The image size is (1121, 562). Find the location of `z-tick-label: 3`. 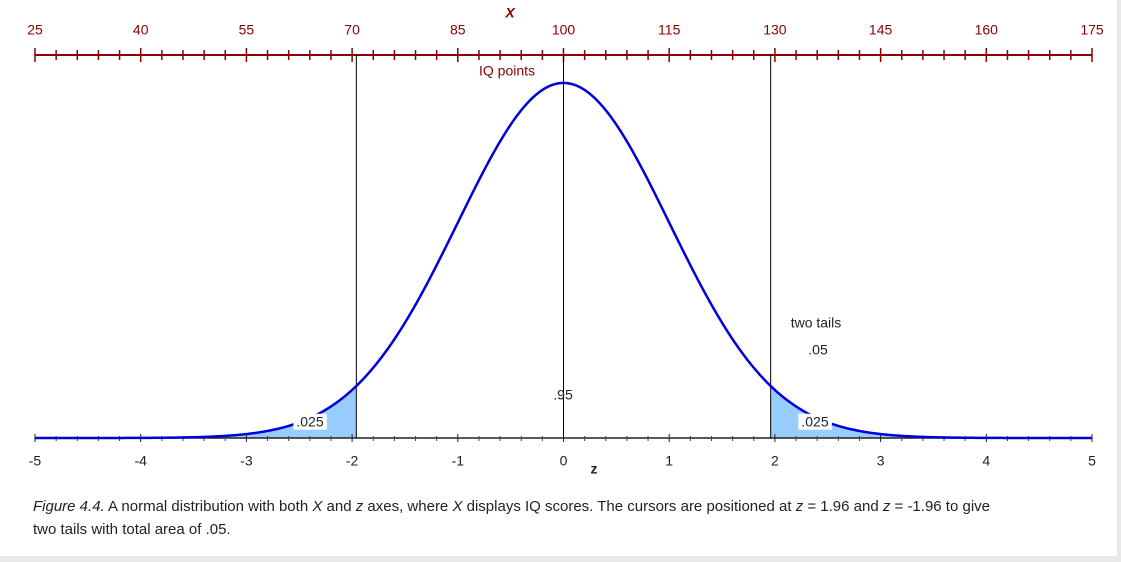

z-tick-label: 3 is located at coordinates (881, 461).